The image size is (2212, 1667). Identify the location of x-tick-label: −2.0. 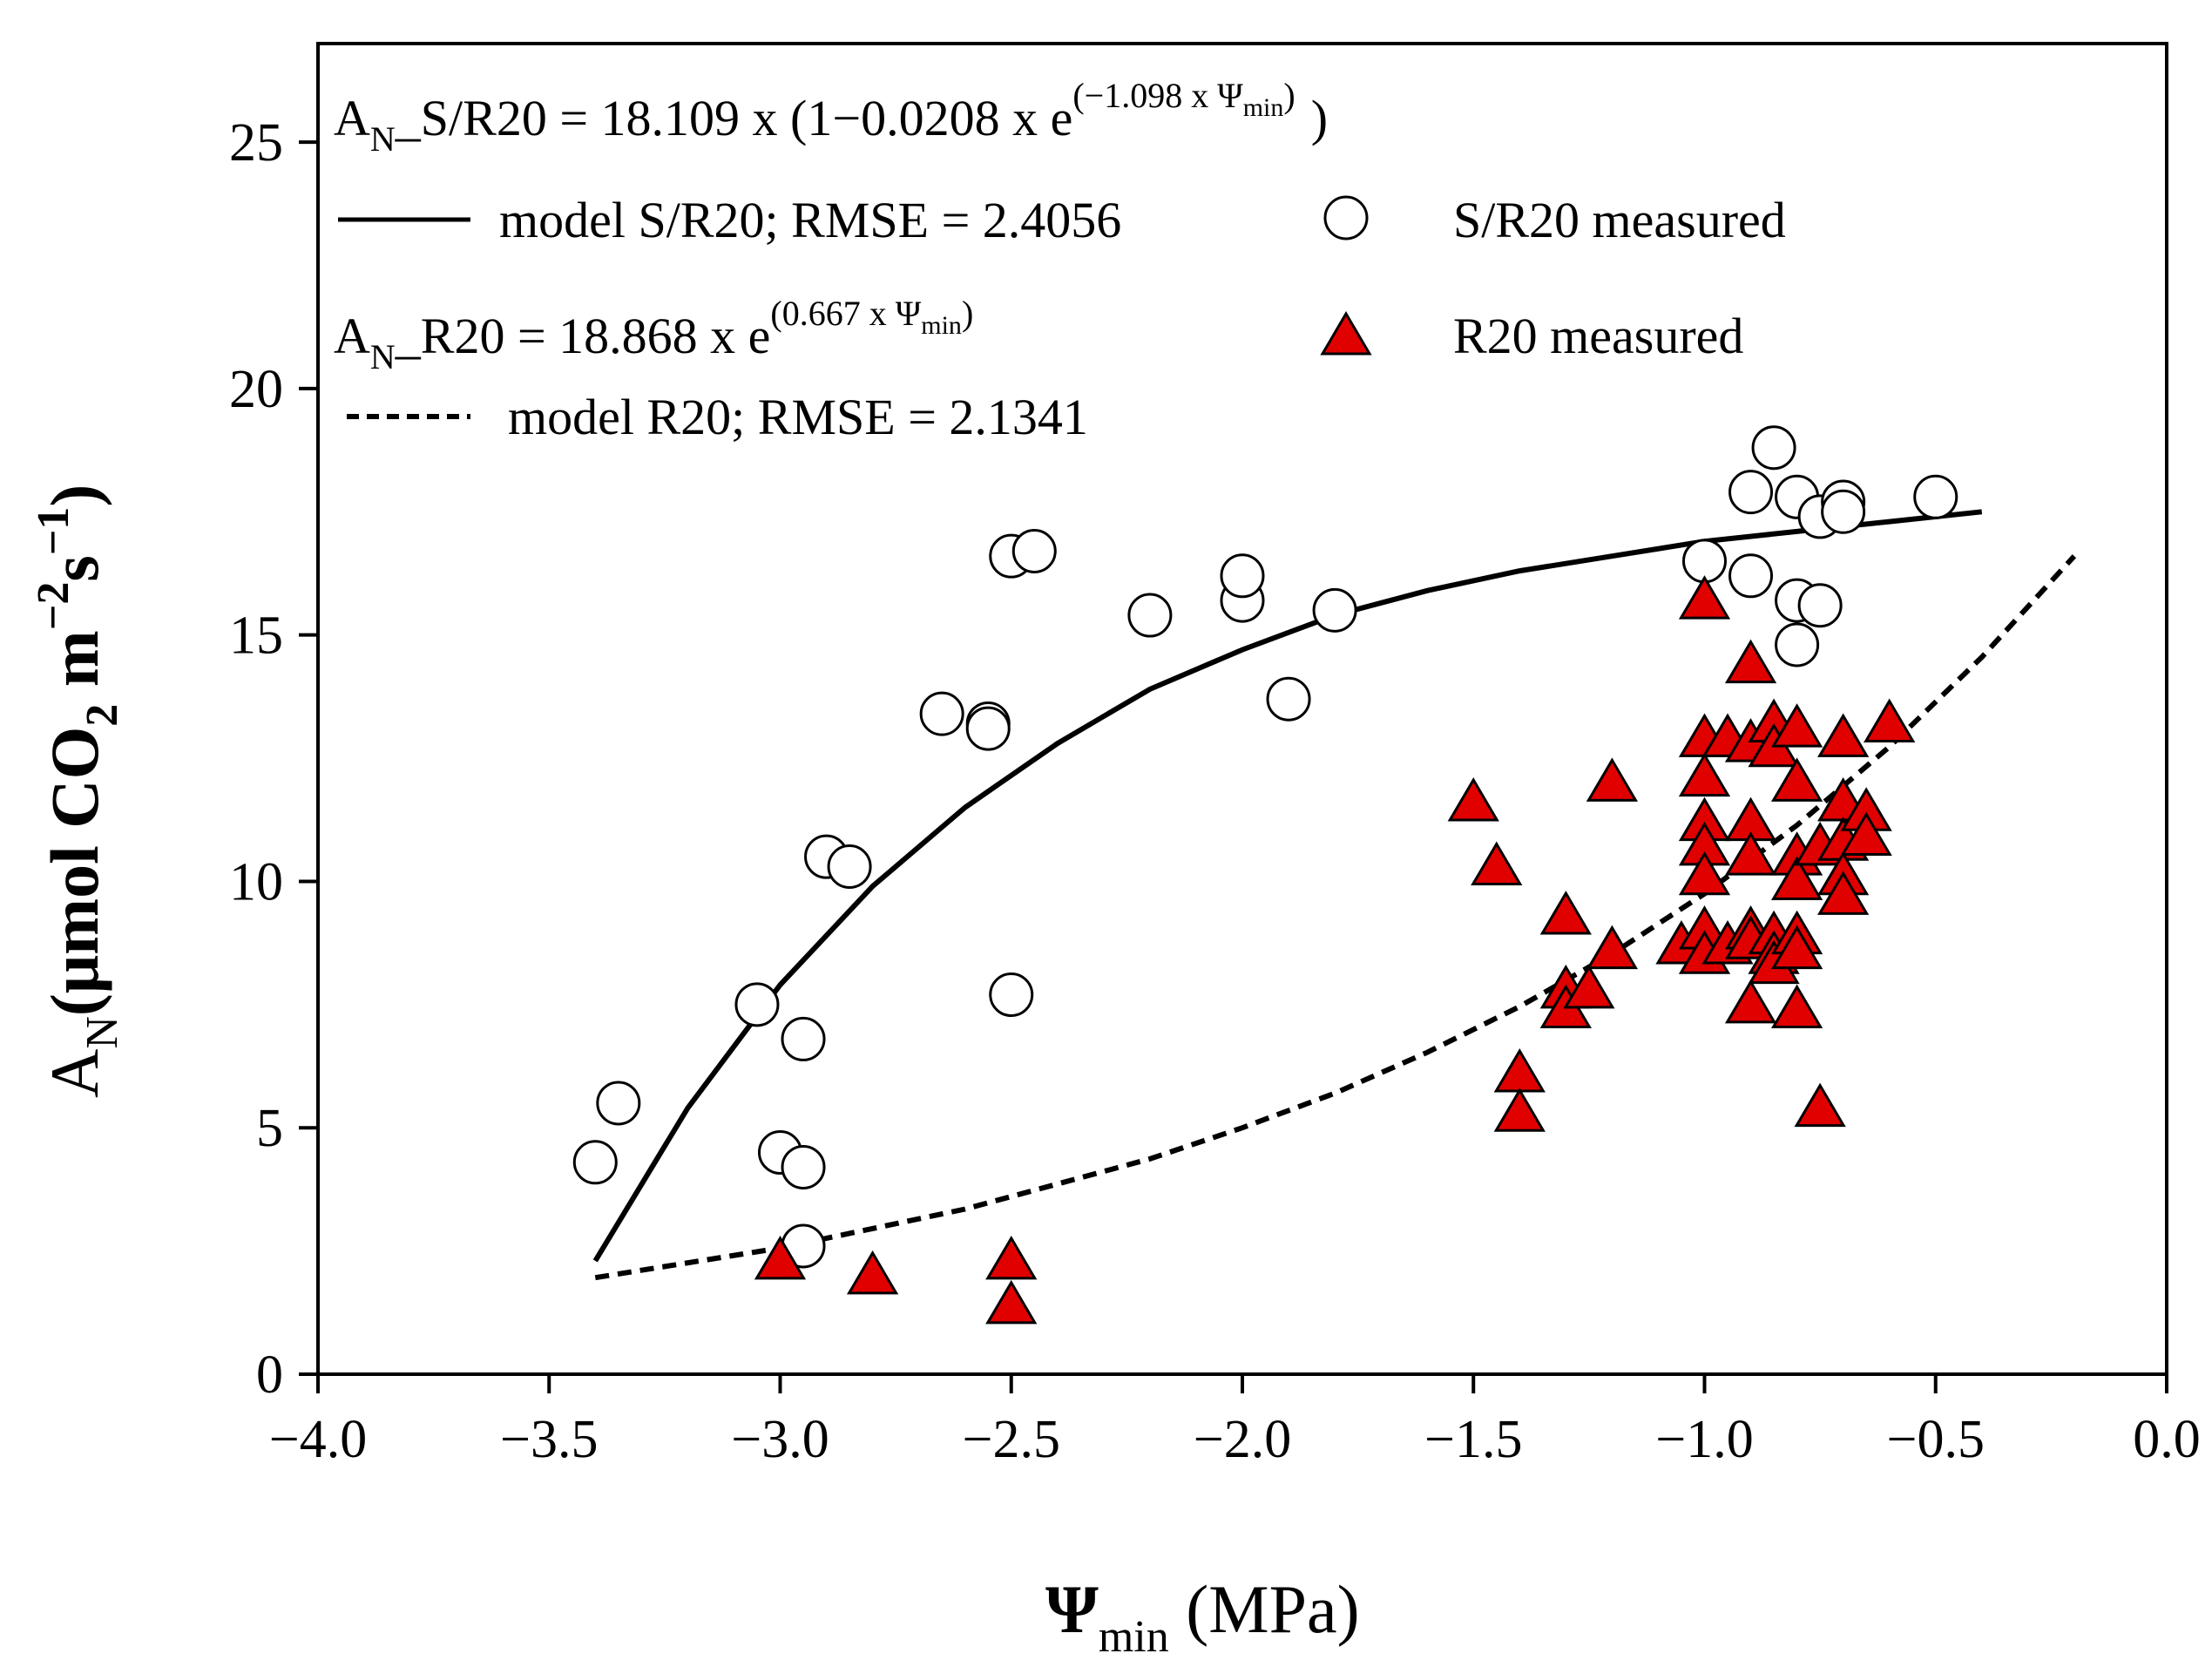
(1242, 1440).